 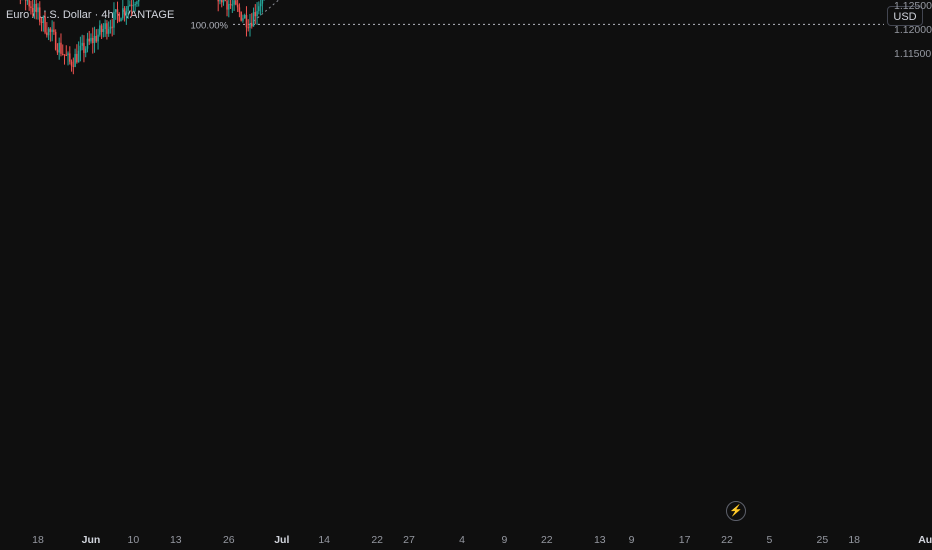 What do you see at coordinates (281, 540) in the screenshot?
I see `x-tick-label: Jul` at bounding box center [281, 540].